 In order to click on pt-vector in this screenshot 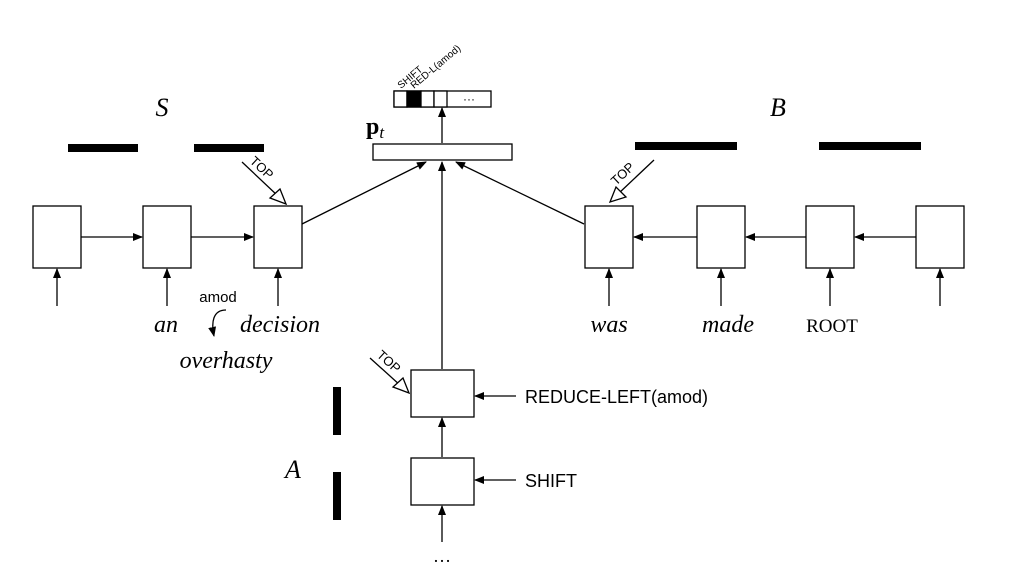, I will do `click(442, 152)`.